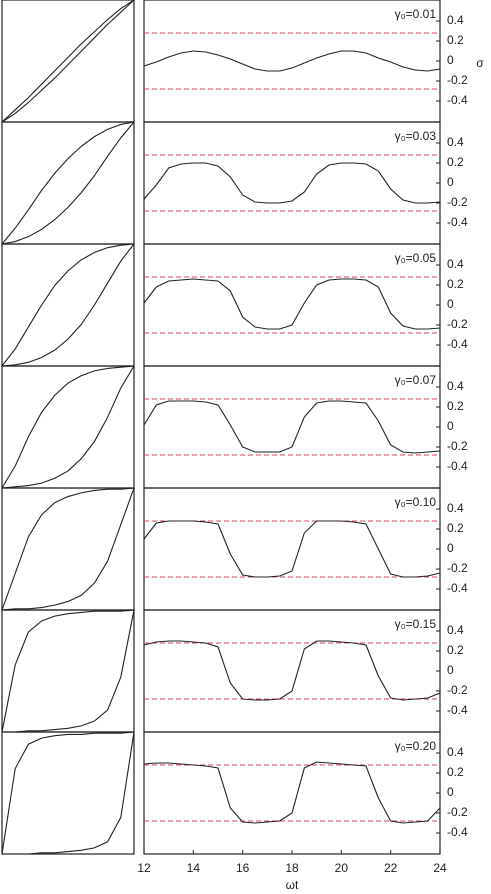 This screenshot has height=894, width=491. What do you see at coordinates (416, 380) in the screenshot?
I see `gamma-label: γ₀=0.07` at bounding box center [416, 380].